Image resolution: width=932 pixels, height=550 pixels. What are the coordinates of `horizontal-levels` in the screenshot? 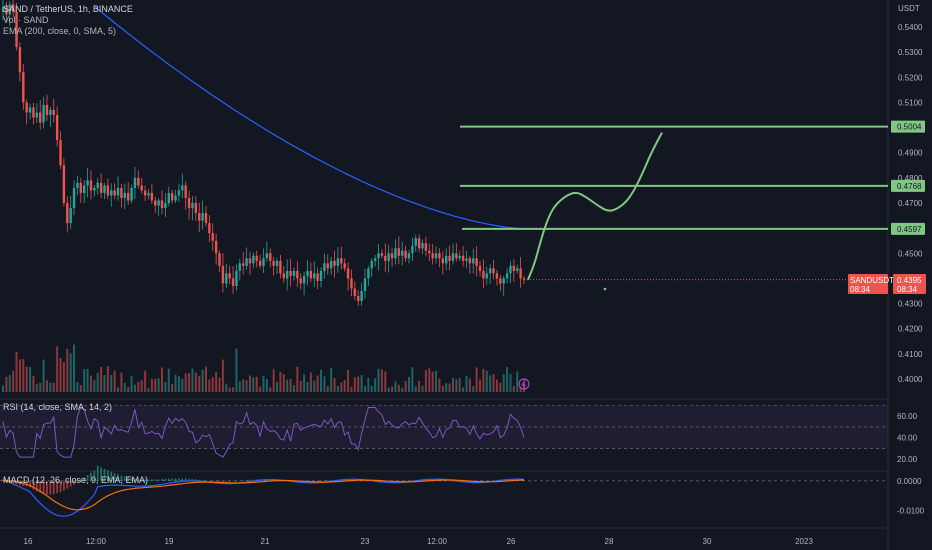 It's located at (674, 177).